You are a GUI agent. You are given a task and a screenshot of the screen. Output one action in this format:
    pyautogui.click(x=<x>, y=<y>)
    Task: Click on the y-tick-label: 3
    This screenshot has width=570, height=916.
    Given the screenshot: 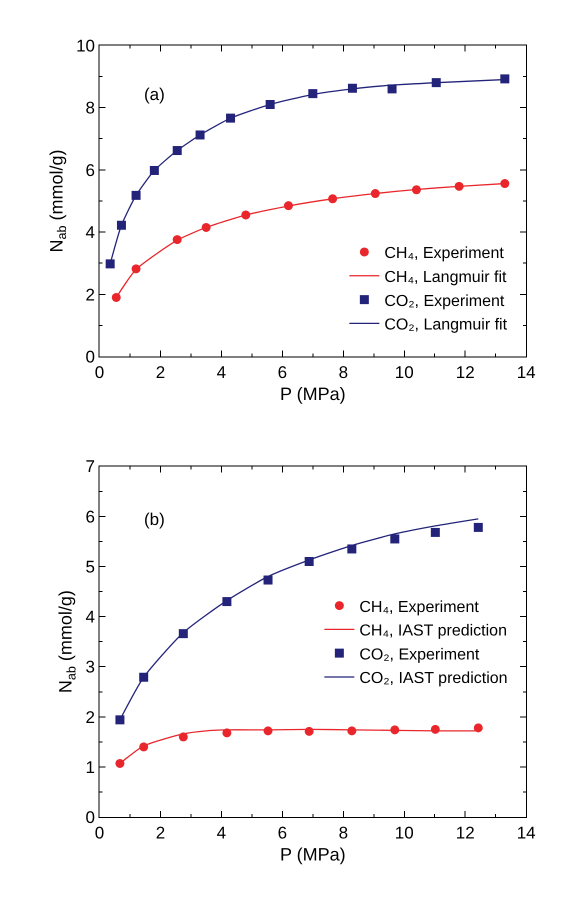 What is the action you would take?
    pyautogui.click(x=90, y=667)
    